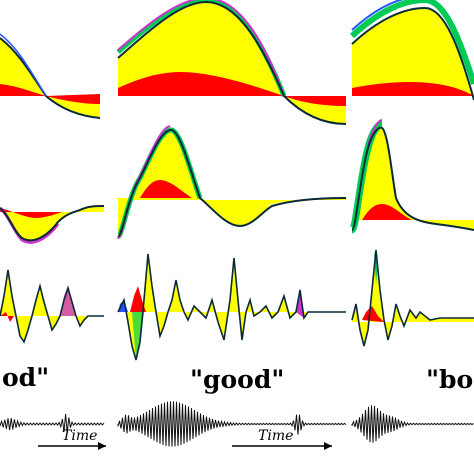 This screenshot has width=474, height=474. I want to click on panel-right-row3, so click(412, 298).